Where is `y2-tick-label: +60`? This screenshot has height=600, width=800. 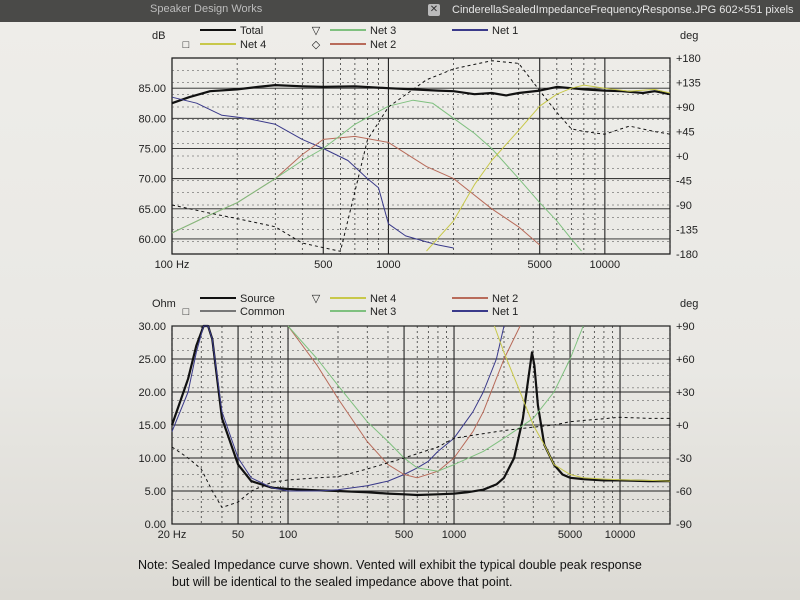 y2-tick-label: +60 is located at coordinates (685, 360).